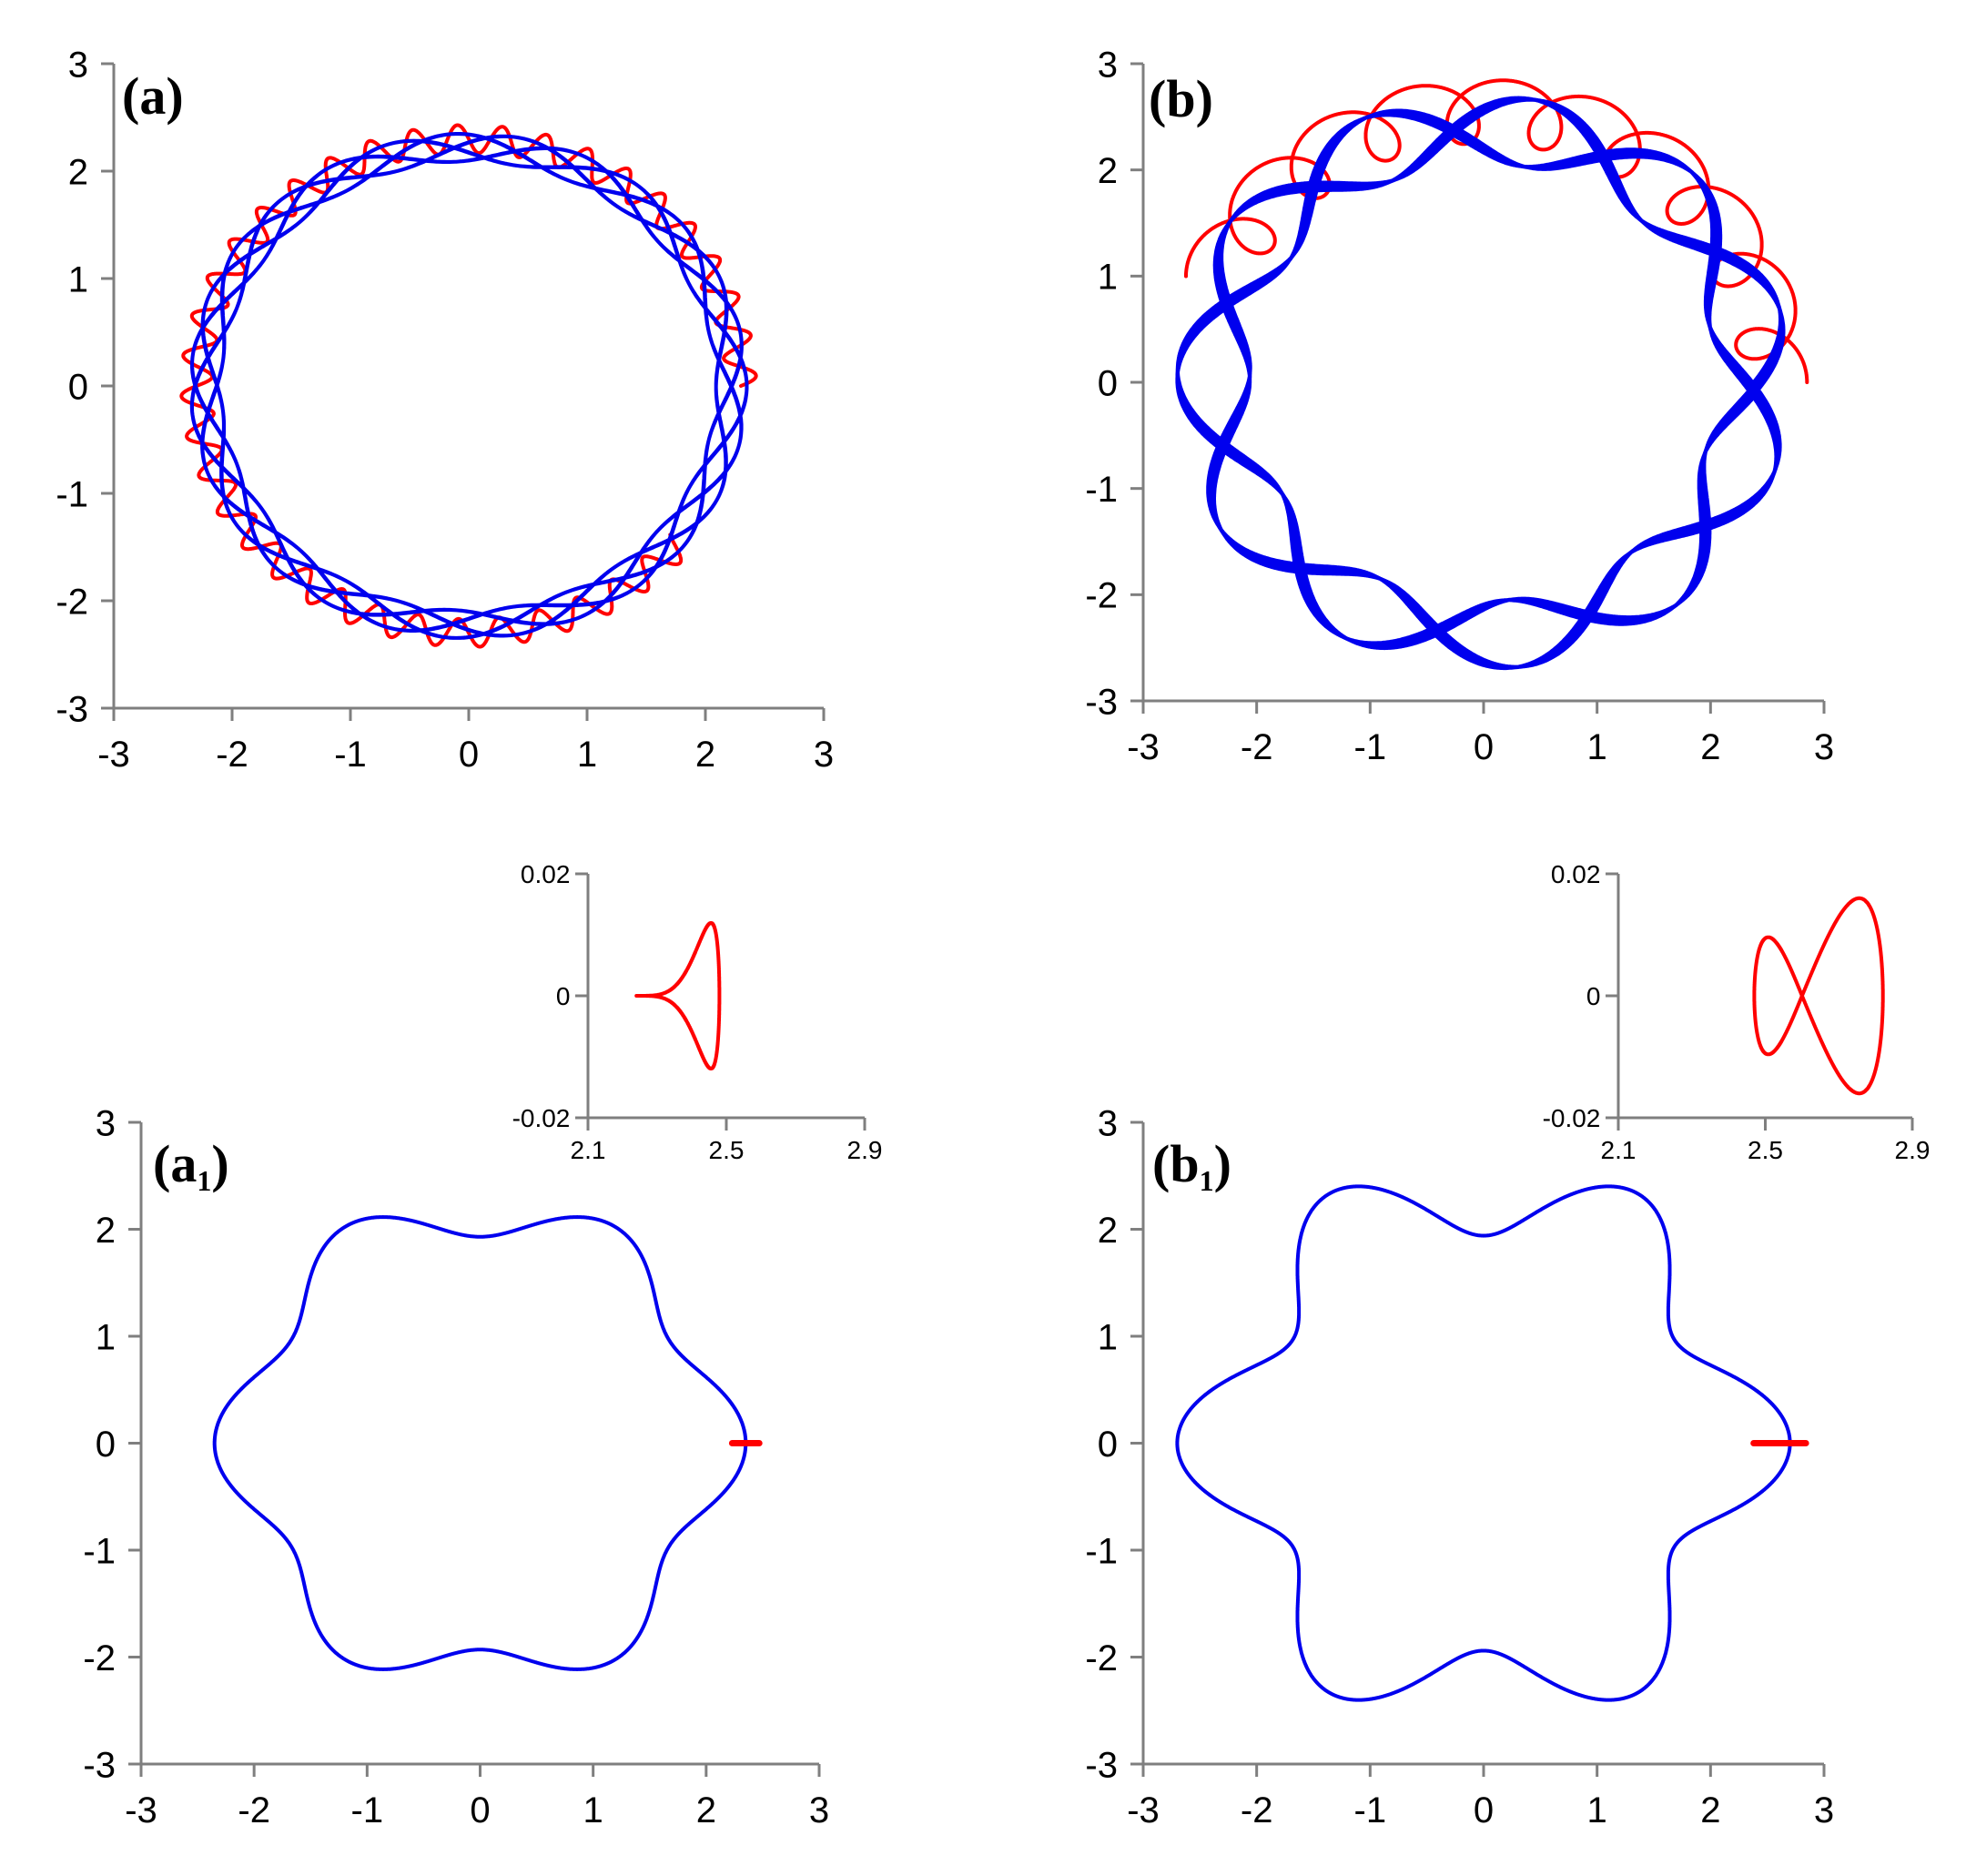  Describe the element at coordinates (1597, 1810) in the screenshot. I see `panel-b1-x-tick-label: 1` at that location.